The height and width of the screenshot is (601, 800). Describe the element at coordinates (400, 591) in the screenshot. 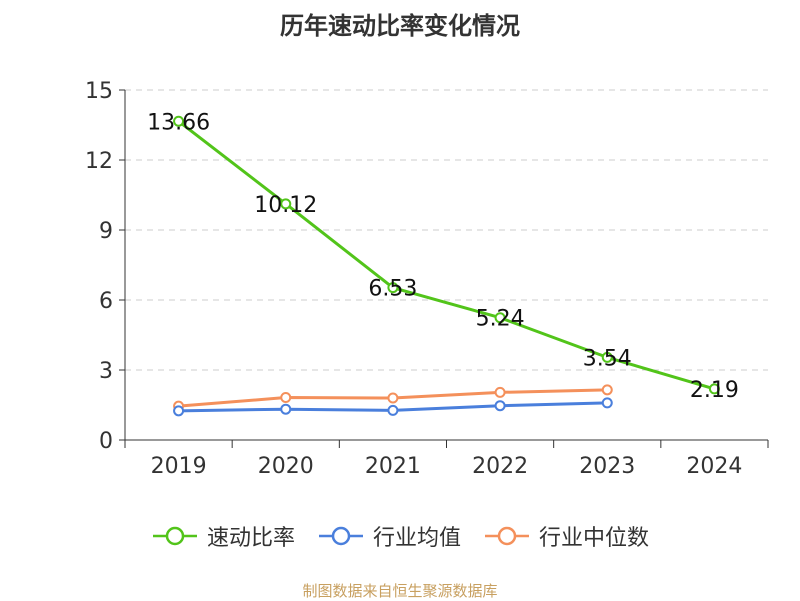

I see `source-note: 制图数据来自恒生聚源数据库` at that location.